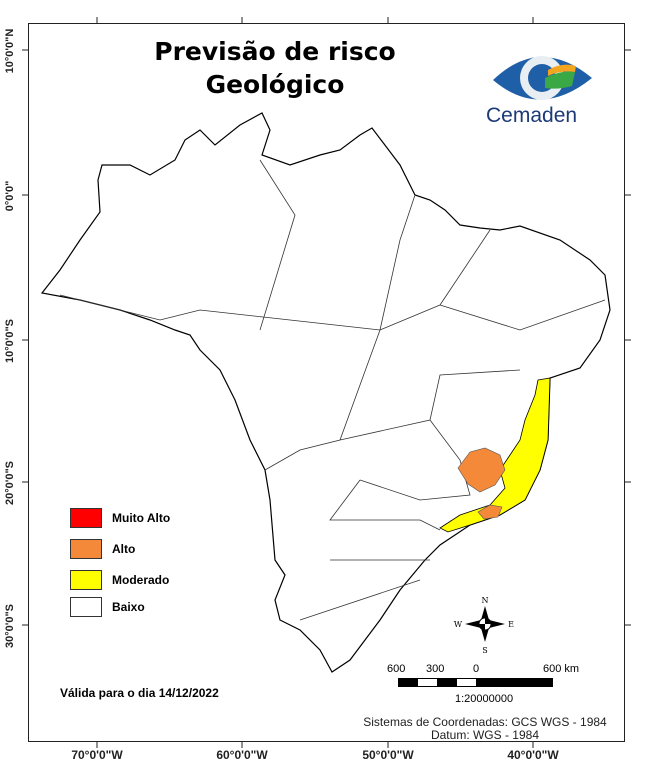 The width and height of the screenshot is (645, 768). I want to click on legend-baixo: Baixo, so click(107, 607).